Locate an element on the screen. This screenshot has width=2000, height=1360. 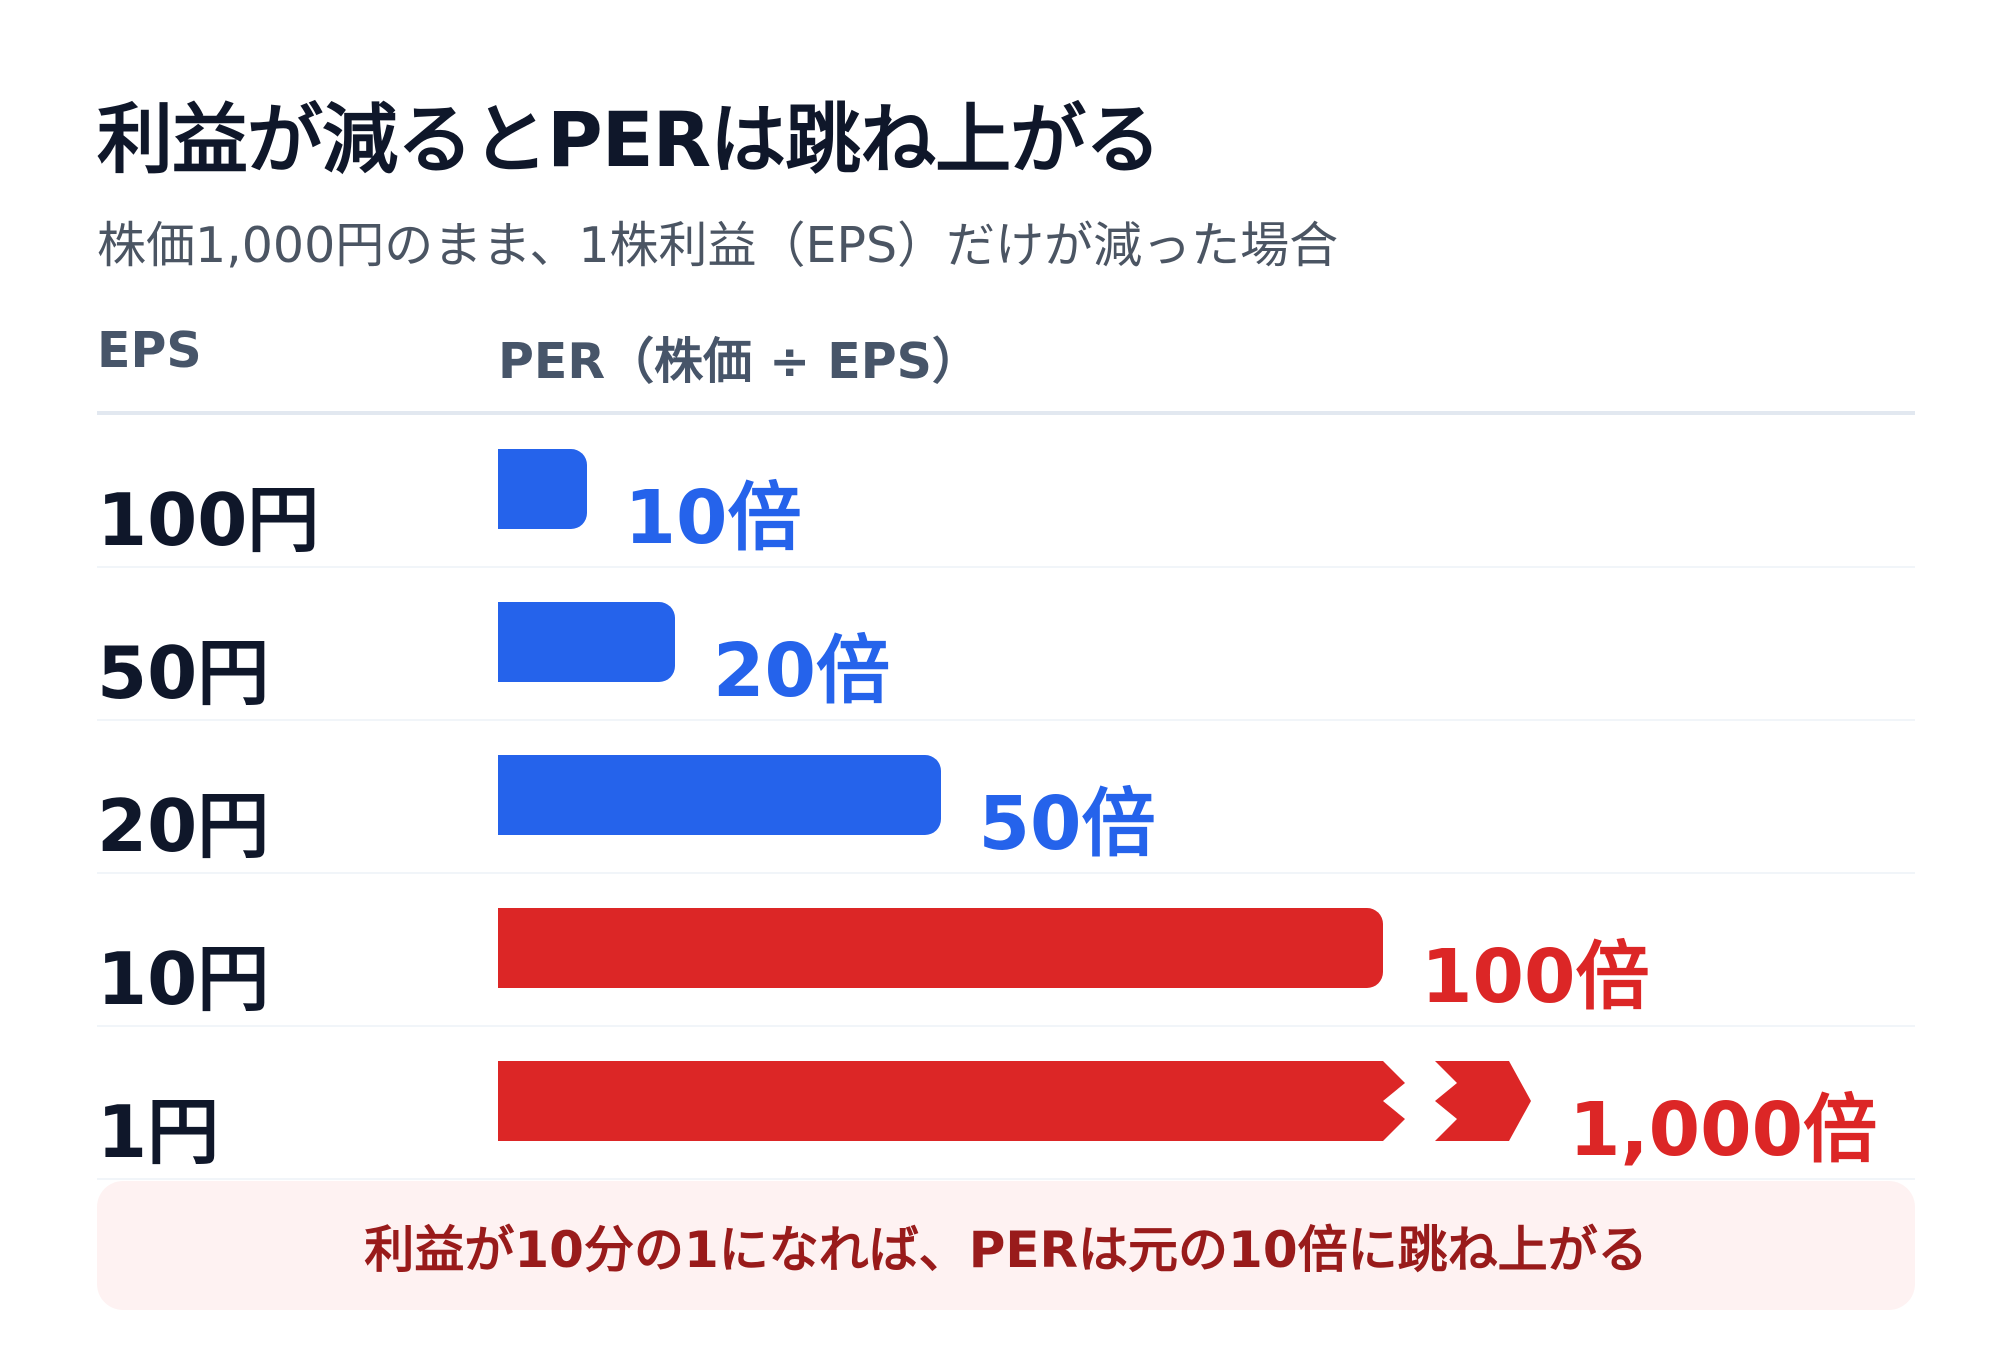
bar-break-segment is located at coordinates (1483, 1101).